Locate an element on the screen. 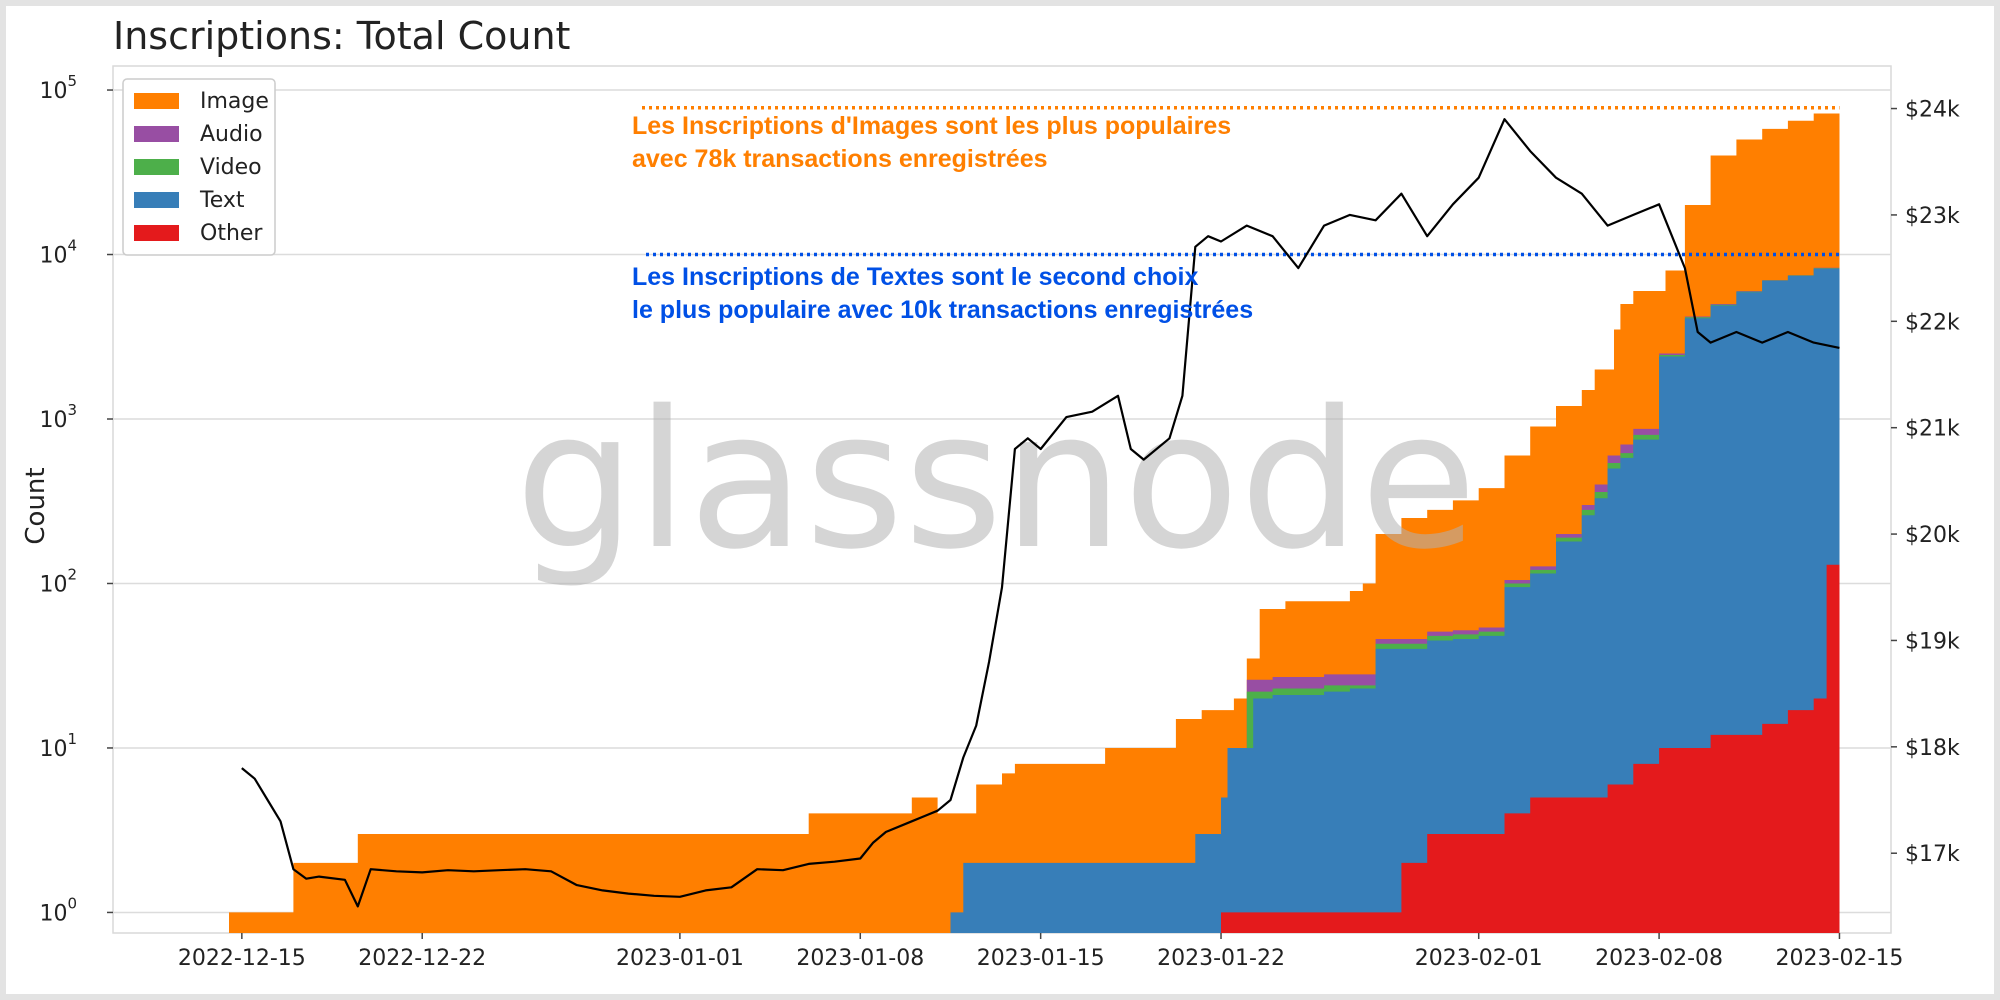 This screenshot has height=1000, width=2000. x-tick-label-1: 2022-12-22 is located at coordinates (422, 958).